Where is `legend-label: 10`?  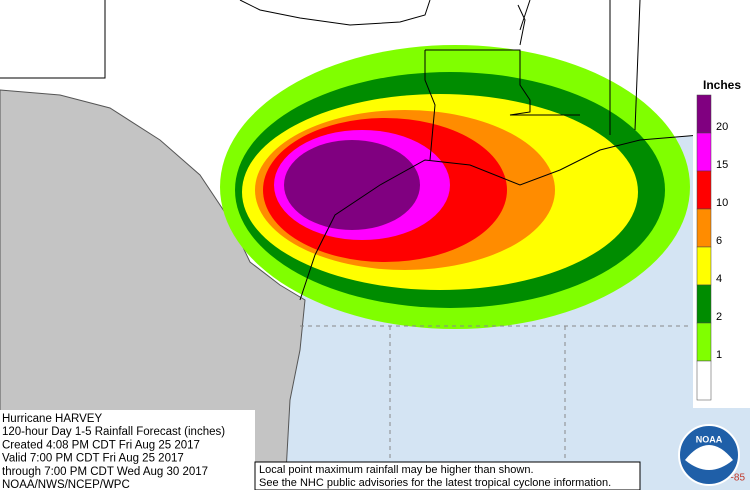
legend-label: 10 is located at coordinates (722, 203).